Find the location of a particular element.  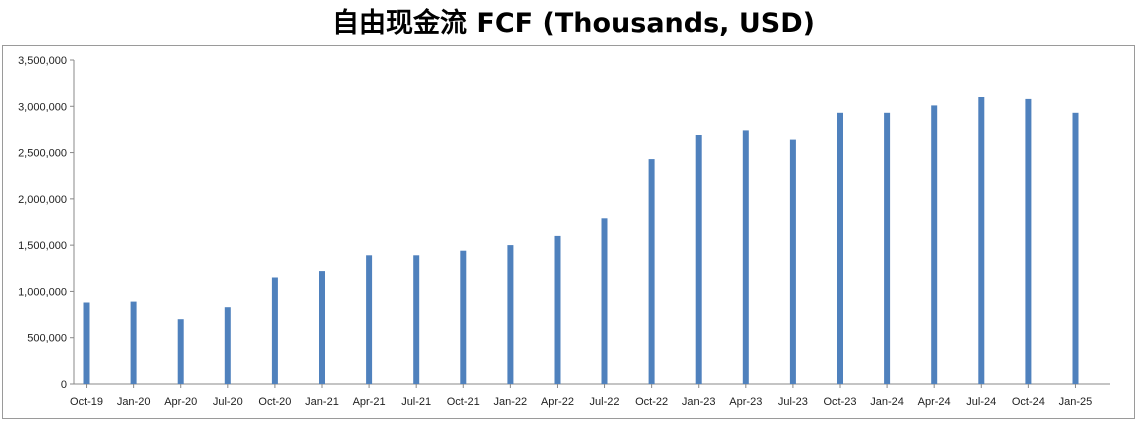

y-tick-label: 0 is located at coordinates (64, 385).